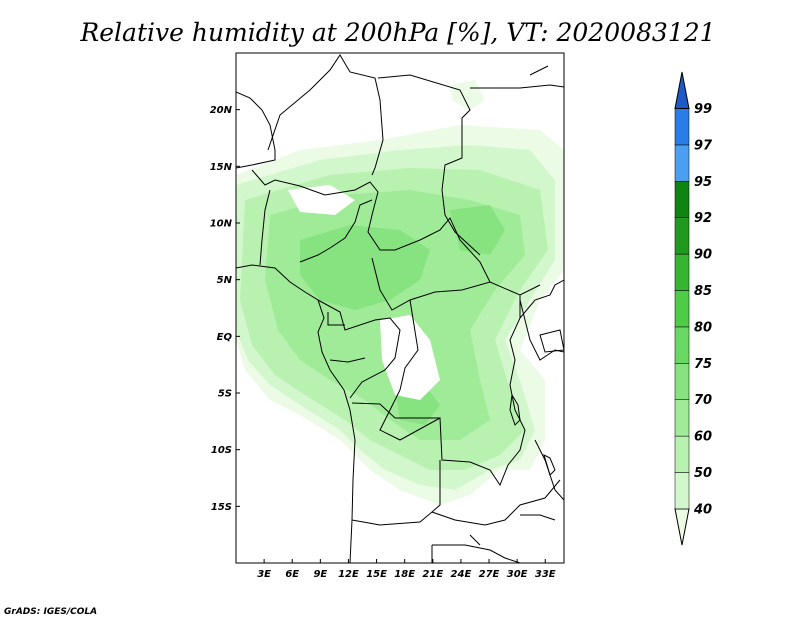 This screenshot has height=618, width=800. What do you see at coordinates (539, 70) in the screenshot?
I see `red-sea-coast` at bounding box center [539, 70].